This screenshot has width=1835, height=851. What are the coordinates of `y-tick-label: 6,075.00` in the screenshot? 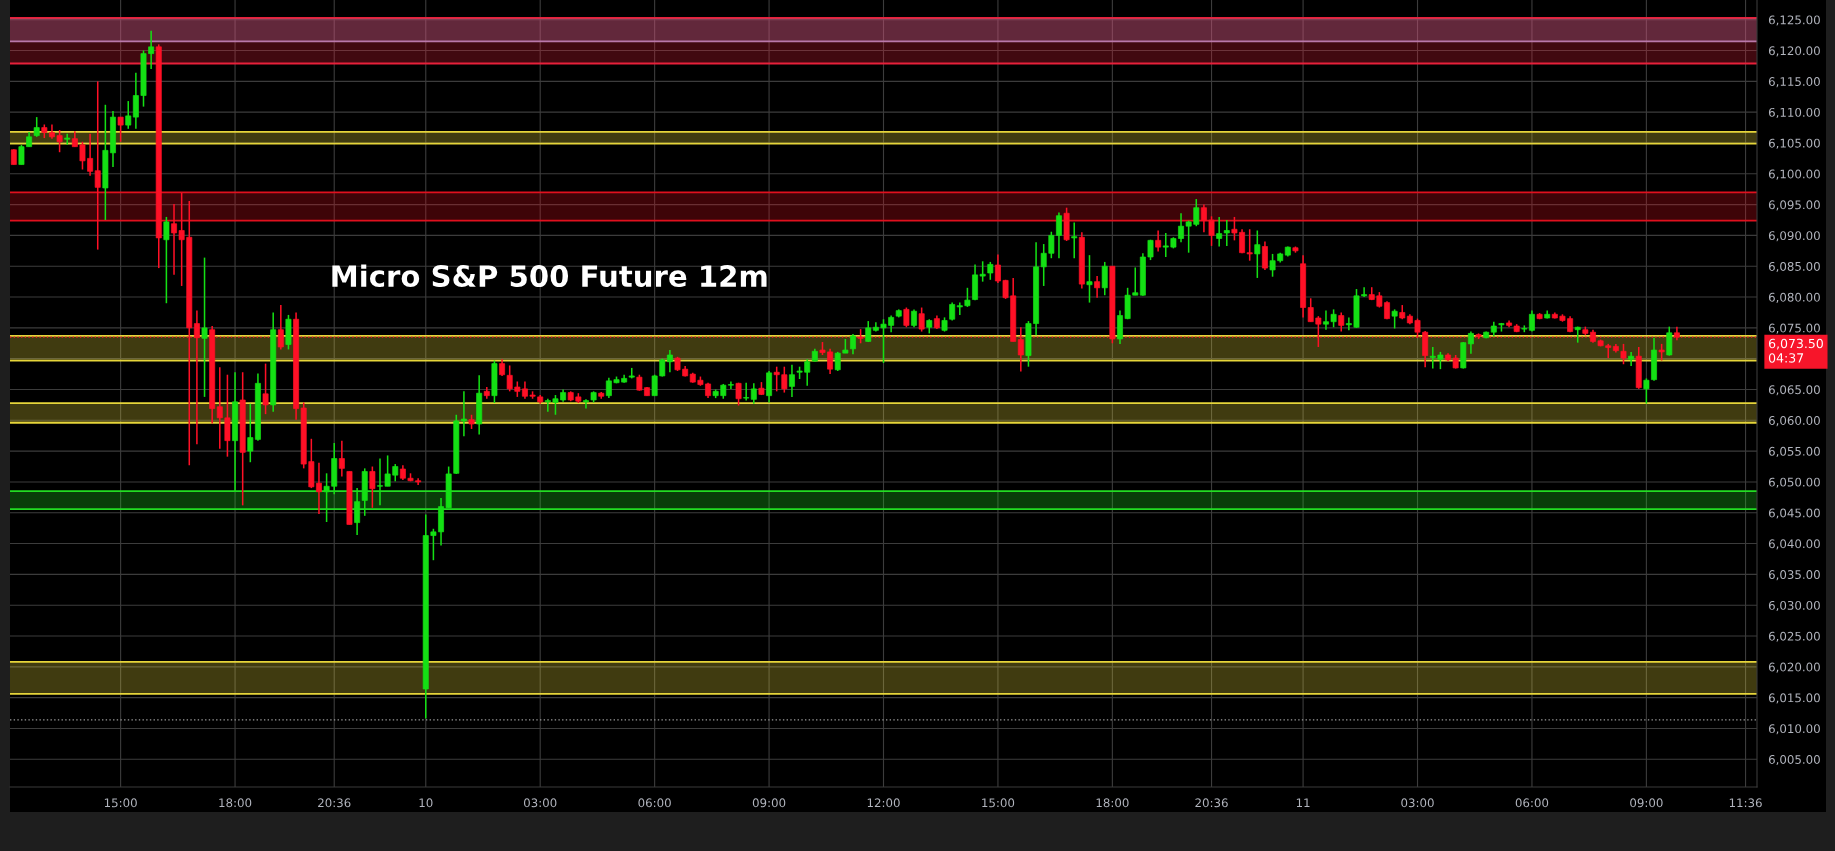 It's located at (1794, 328).